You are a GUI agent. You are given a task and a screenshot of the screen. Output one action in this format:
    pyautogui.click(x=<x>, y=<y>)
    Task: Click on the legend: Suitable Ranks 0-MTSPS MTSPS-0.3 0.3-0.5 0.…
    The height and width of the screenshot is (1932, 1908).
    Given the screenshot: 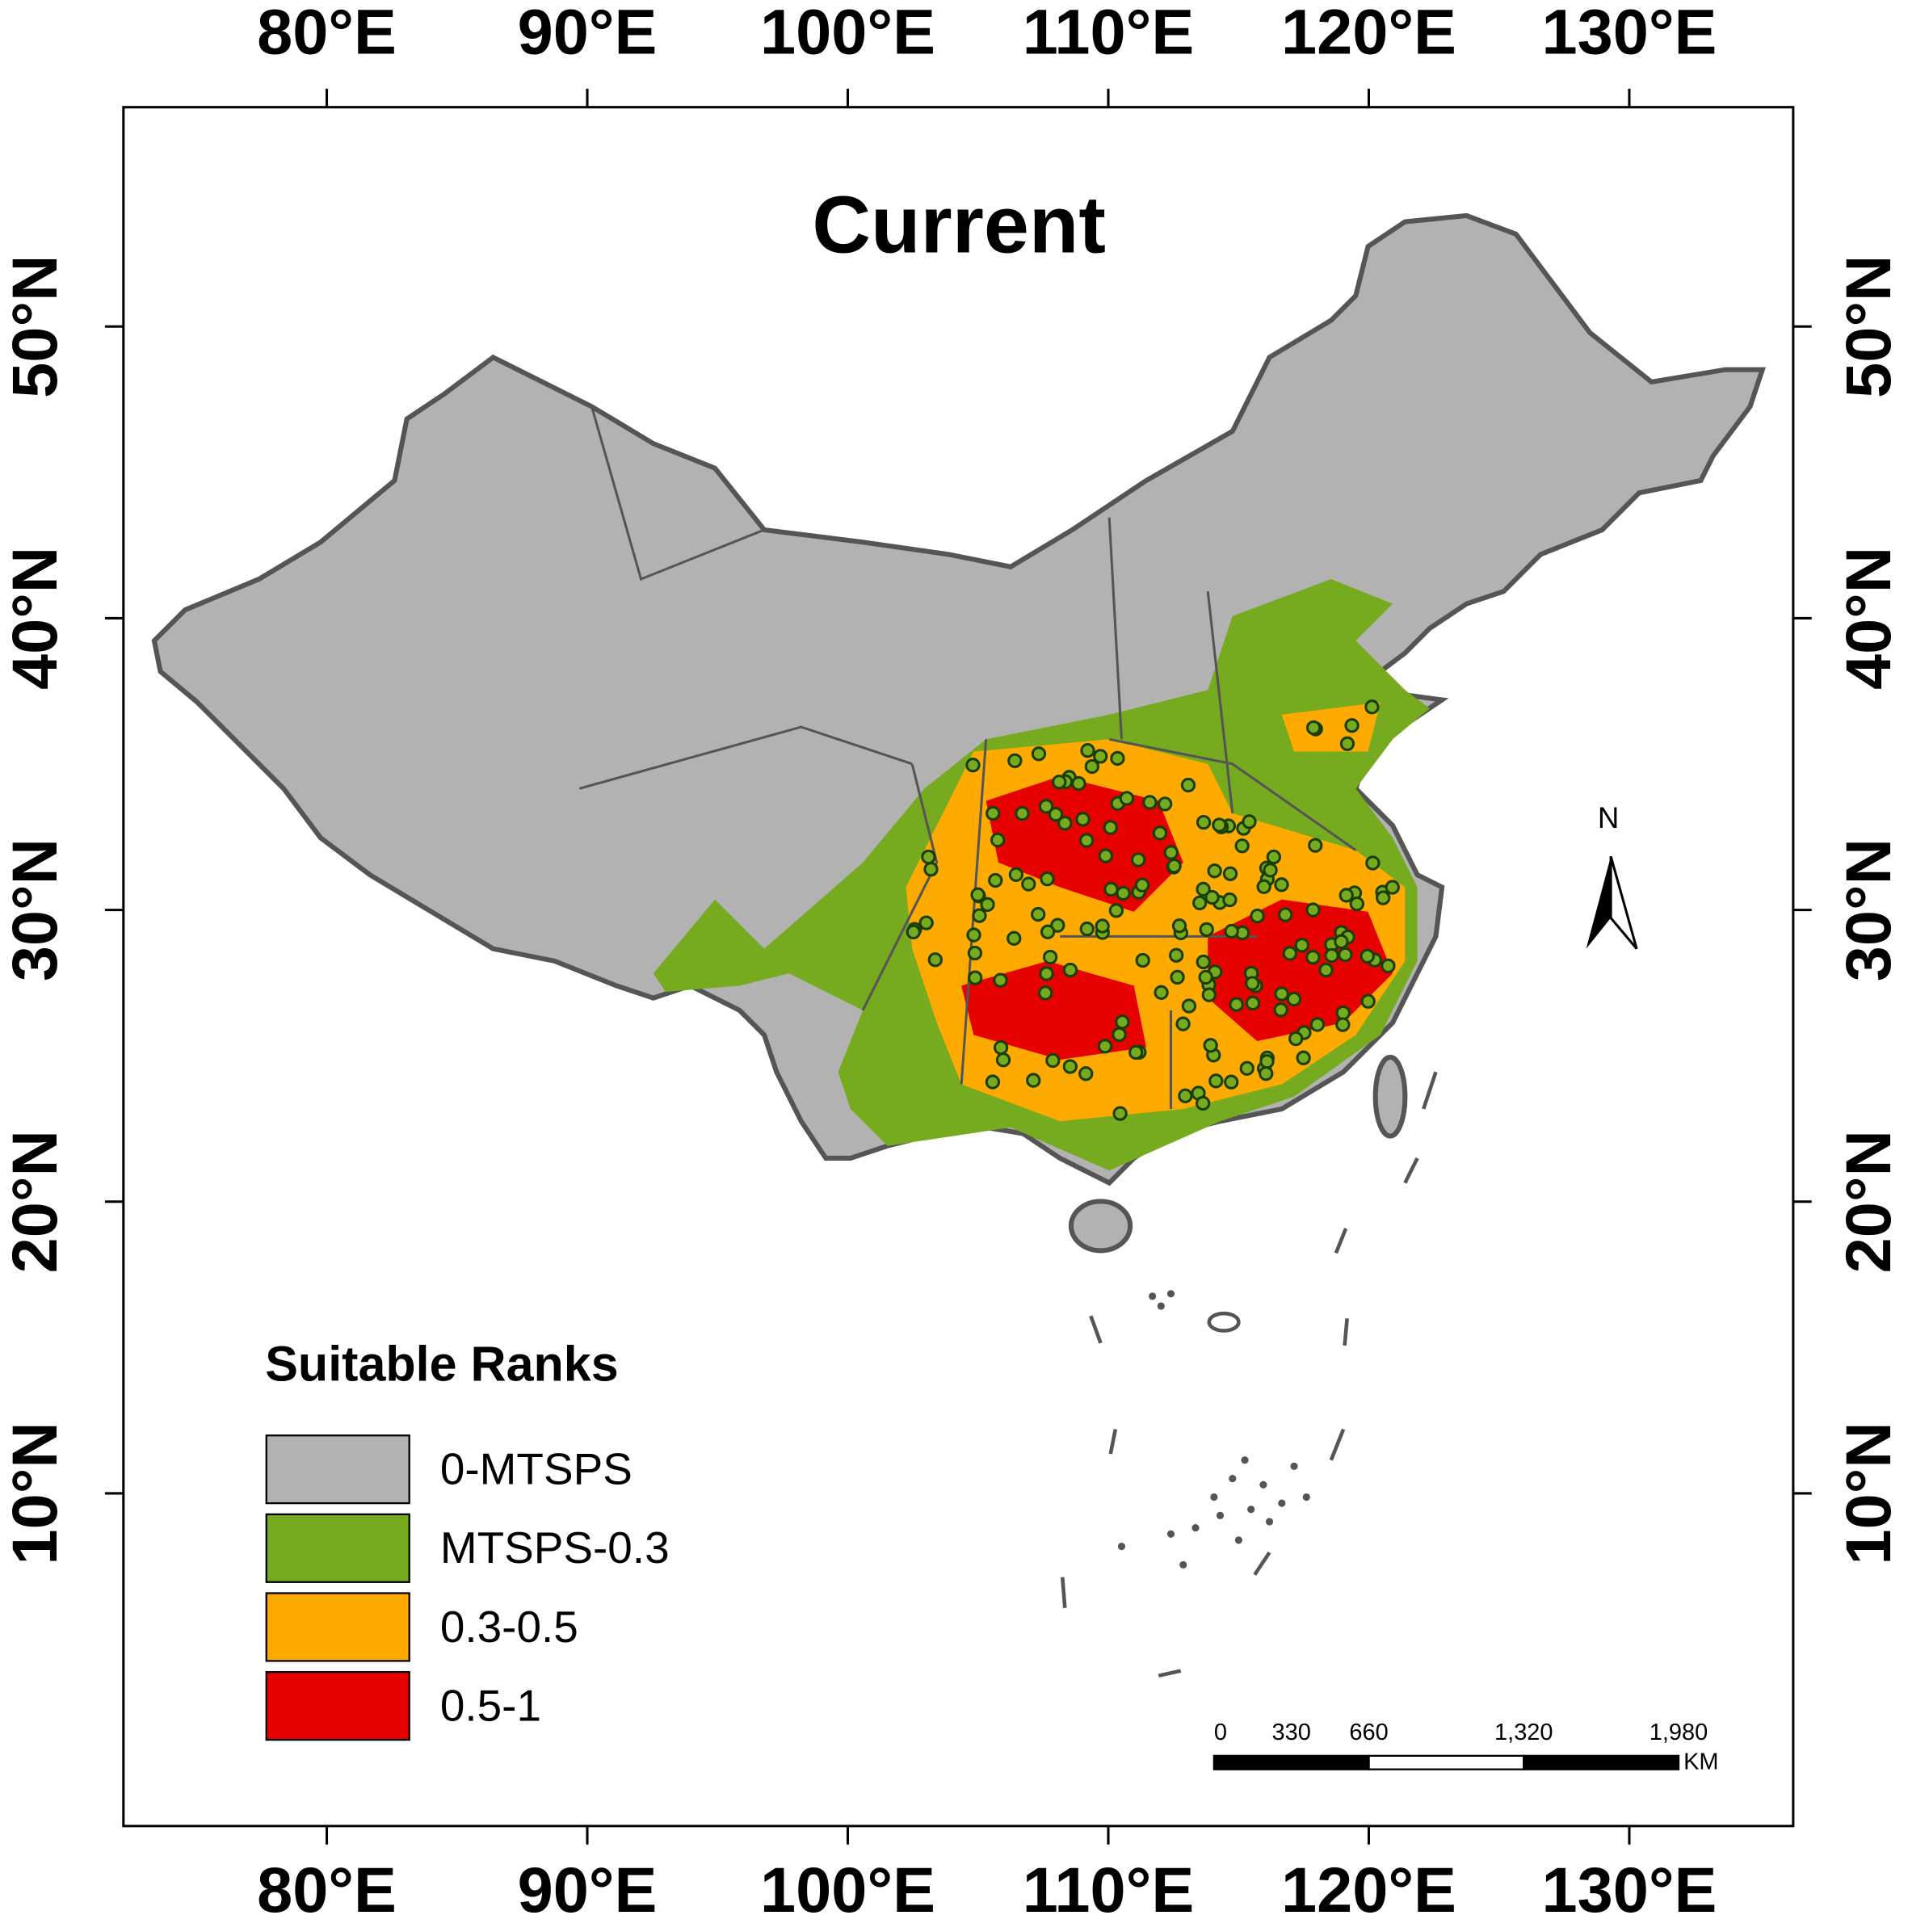 What is the action you would take?
    pyautogui.click(x=467, y=1538)
    